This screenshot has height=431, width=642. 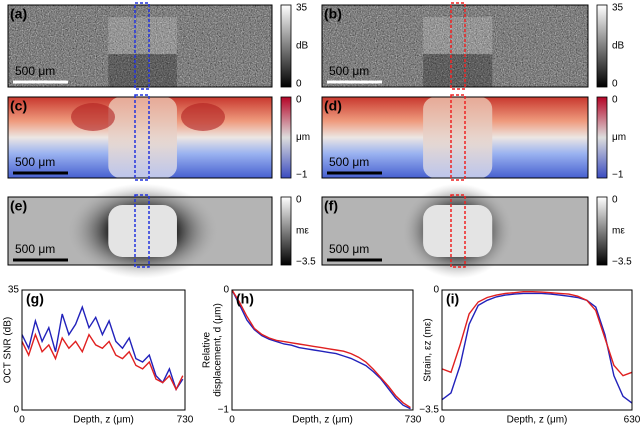 I want to click on image-panel: (b) 500 μm 35 0 dB, so click(x=473, y=46).